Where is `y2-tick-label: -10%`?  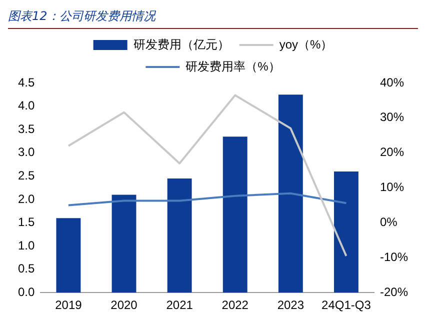
y2-tick-label: -10% is located at coordinates (394, 257).